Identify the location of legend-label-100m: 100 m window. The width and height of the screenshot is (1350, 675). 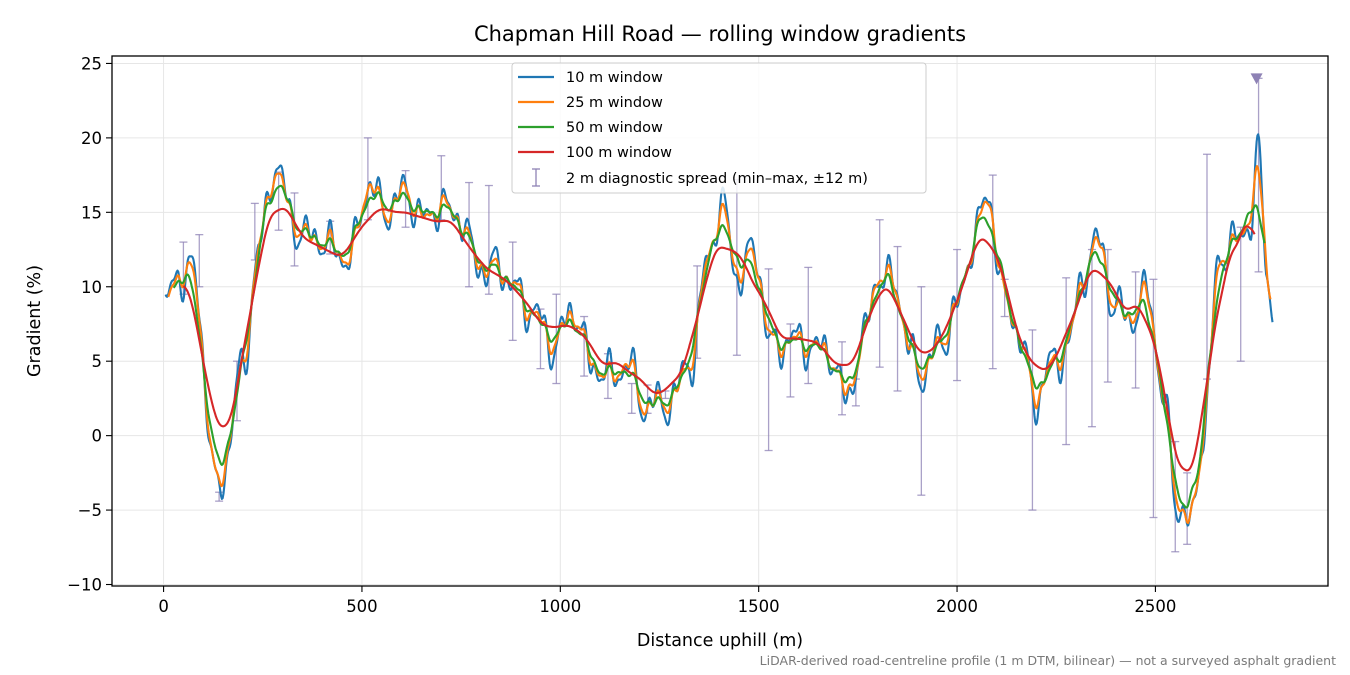
(619, 153).